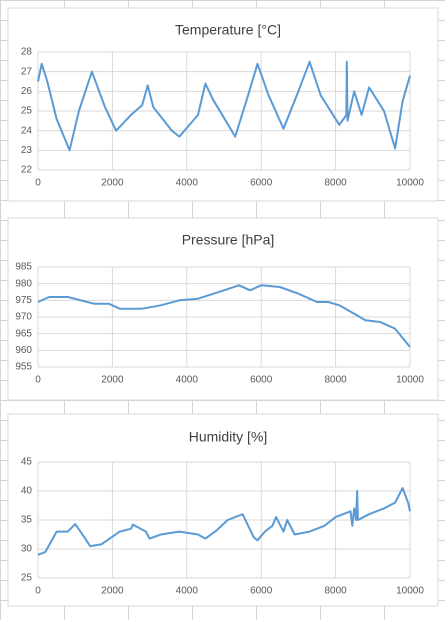  I want to click on y-tick-label: 45, so click(27, 462).